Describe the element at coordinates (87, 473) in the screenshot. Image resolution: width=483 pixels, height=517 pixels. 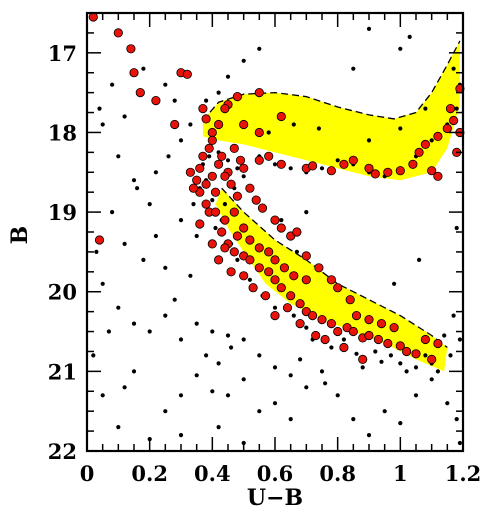
I see `x-tick-label: 0` at that location.